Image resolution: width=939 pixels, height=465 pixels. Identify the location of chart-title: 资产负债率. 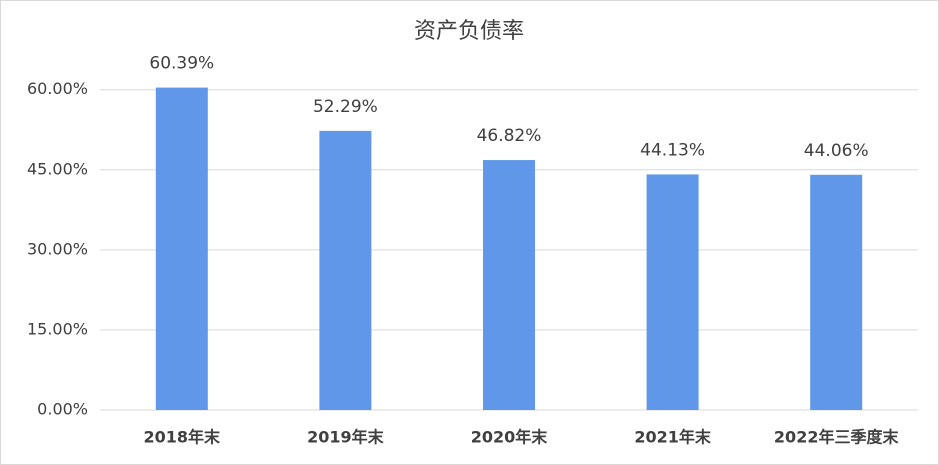
(469, 31).